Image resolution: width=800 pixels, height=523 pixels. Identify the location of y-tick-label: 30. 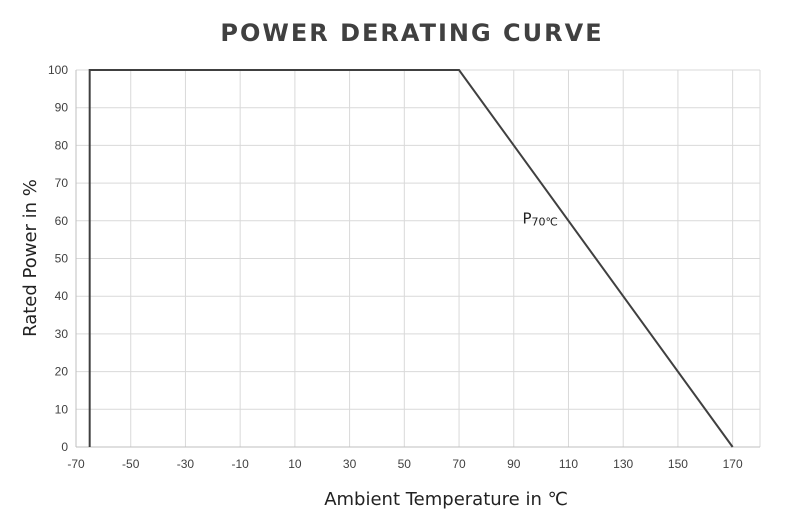
(62, 334).